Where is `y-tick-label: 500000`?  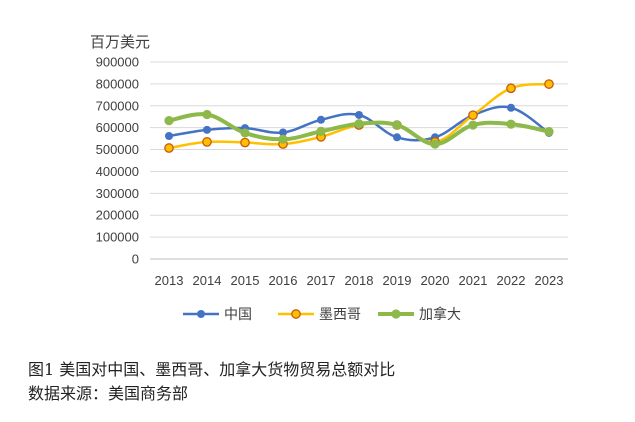
y-tick-label: 500000 is located at coordinates (117, 149).